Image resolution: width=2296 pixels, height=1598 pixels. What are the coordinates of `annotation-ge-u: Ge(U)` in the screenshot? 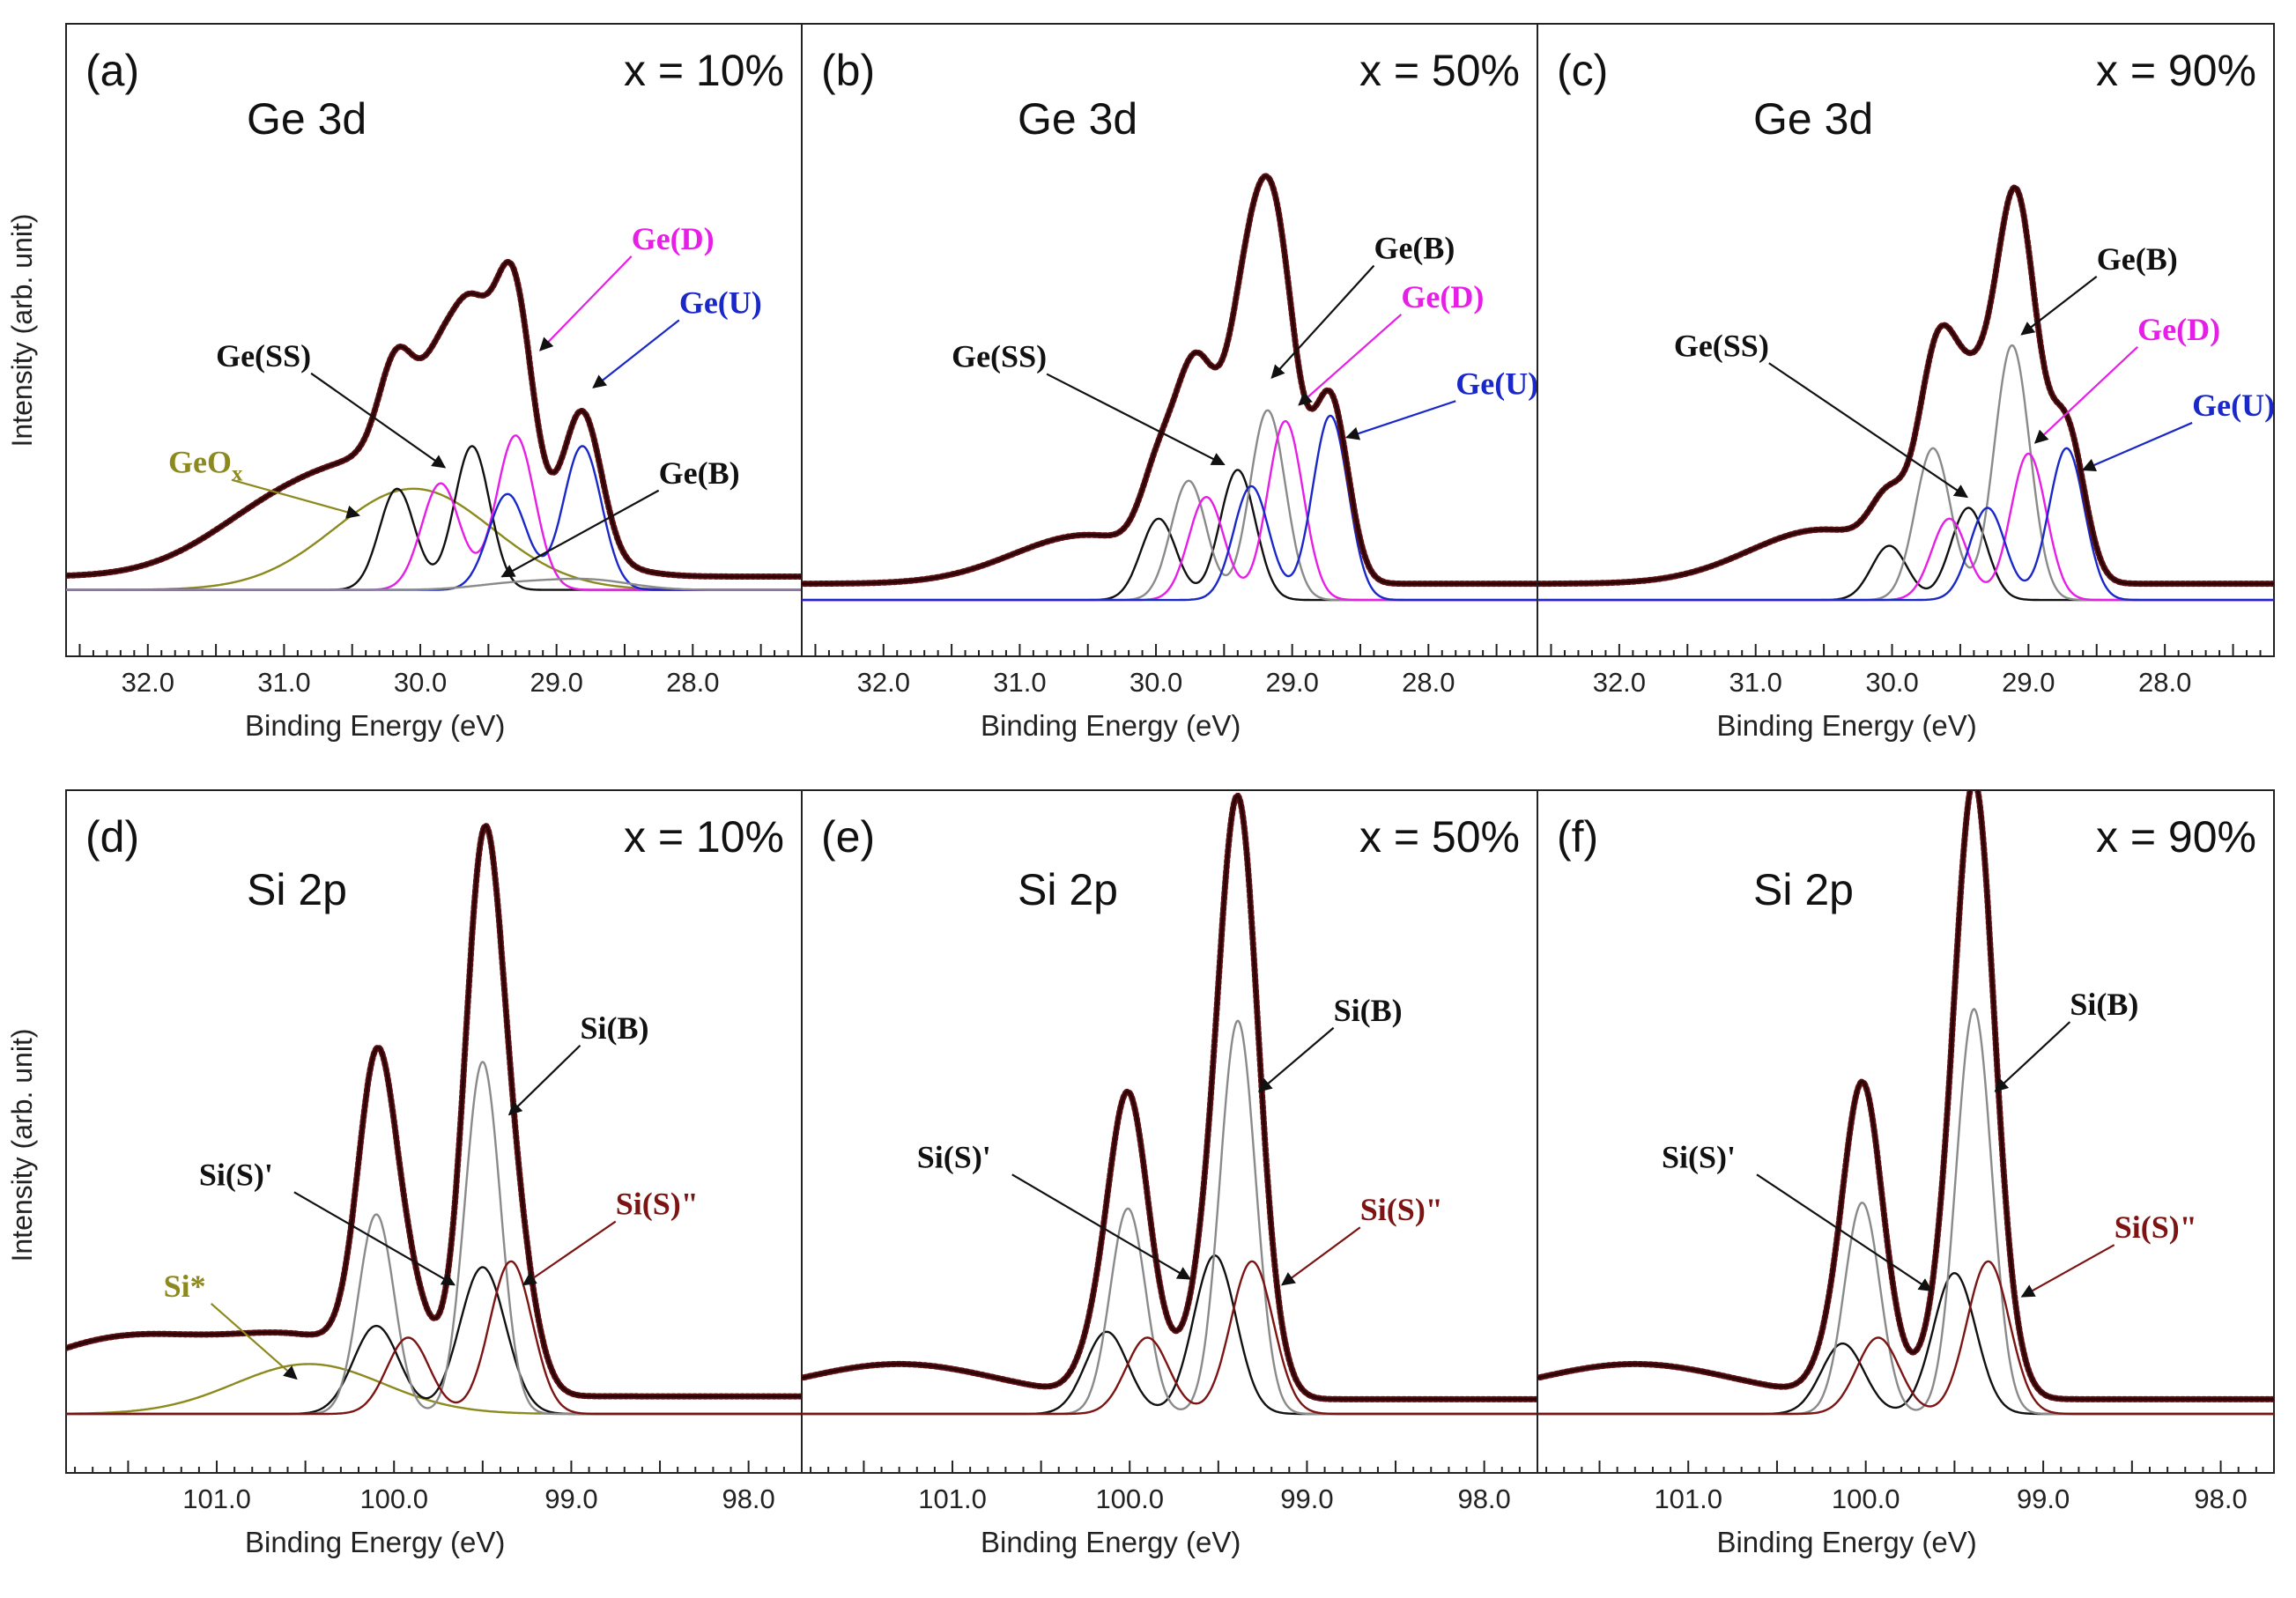 It's located at (720, 302).